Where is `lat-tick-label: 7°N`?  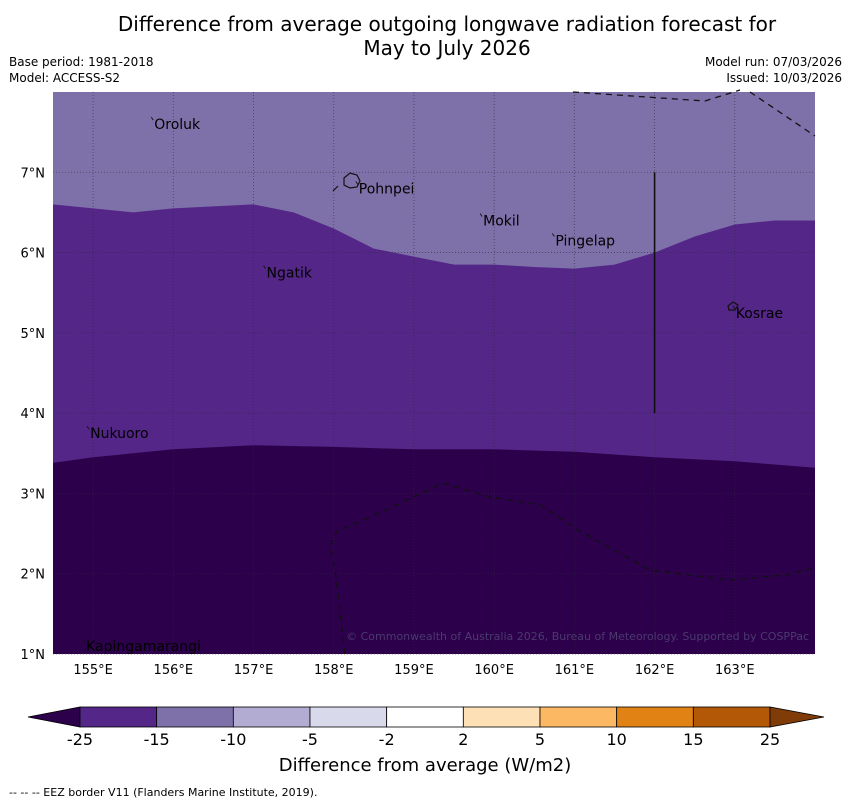 lat-tick-label: 7°N is located at coordinates (33, 173).